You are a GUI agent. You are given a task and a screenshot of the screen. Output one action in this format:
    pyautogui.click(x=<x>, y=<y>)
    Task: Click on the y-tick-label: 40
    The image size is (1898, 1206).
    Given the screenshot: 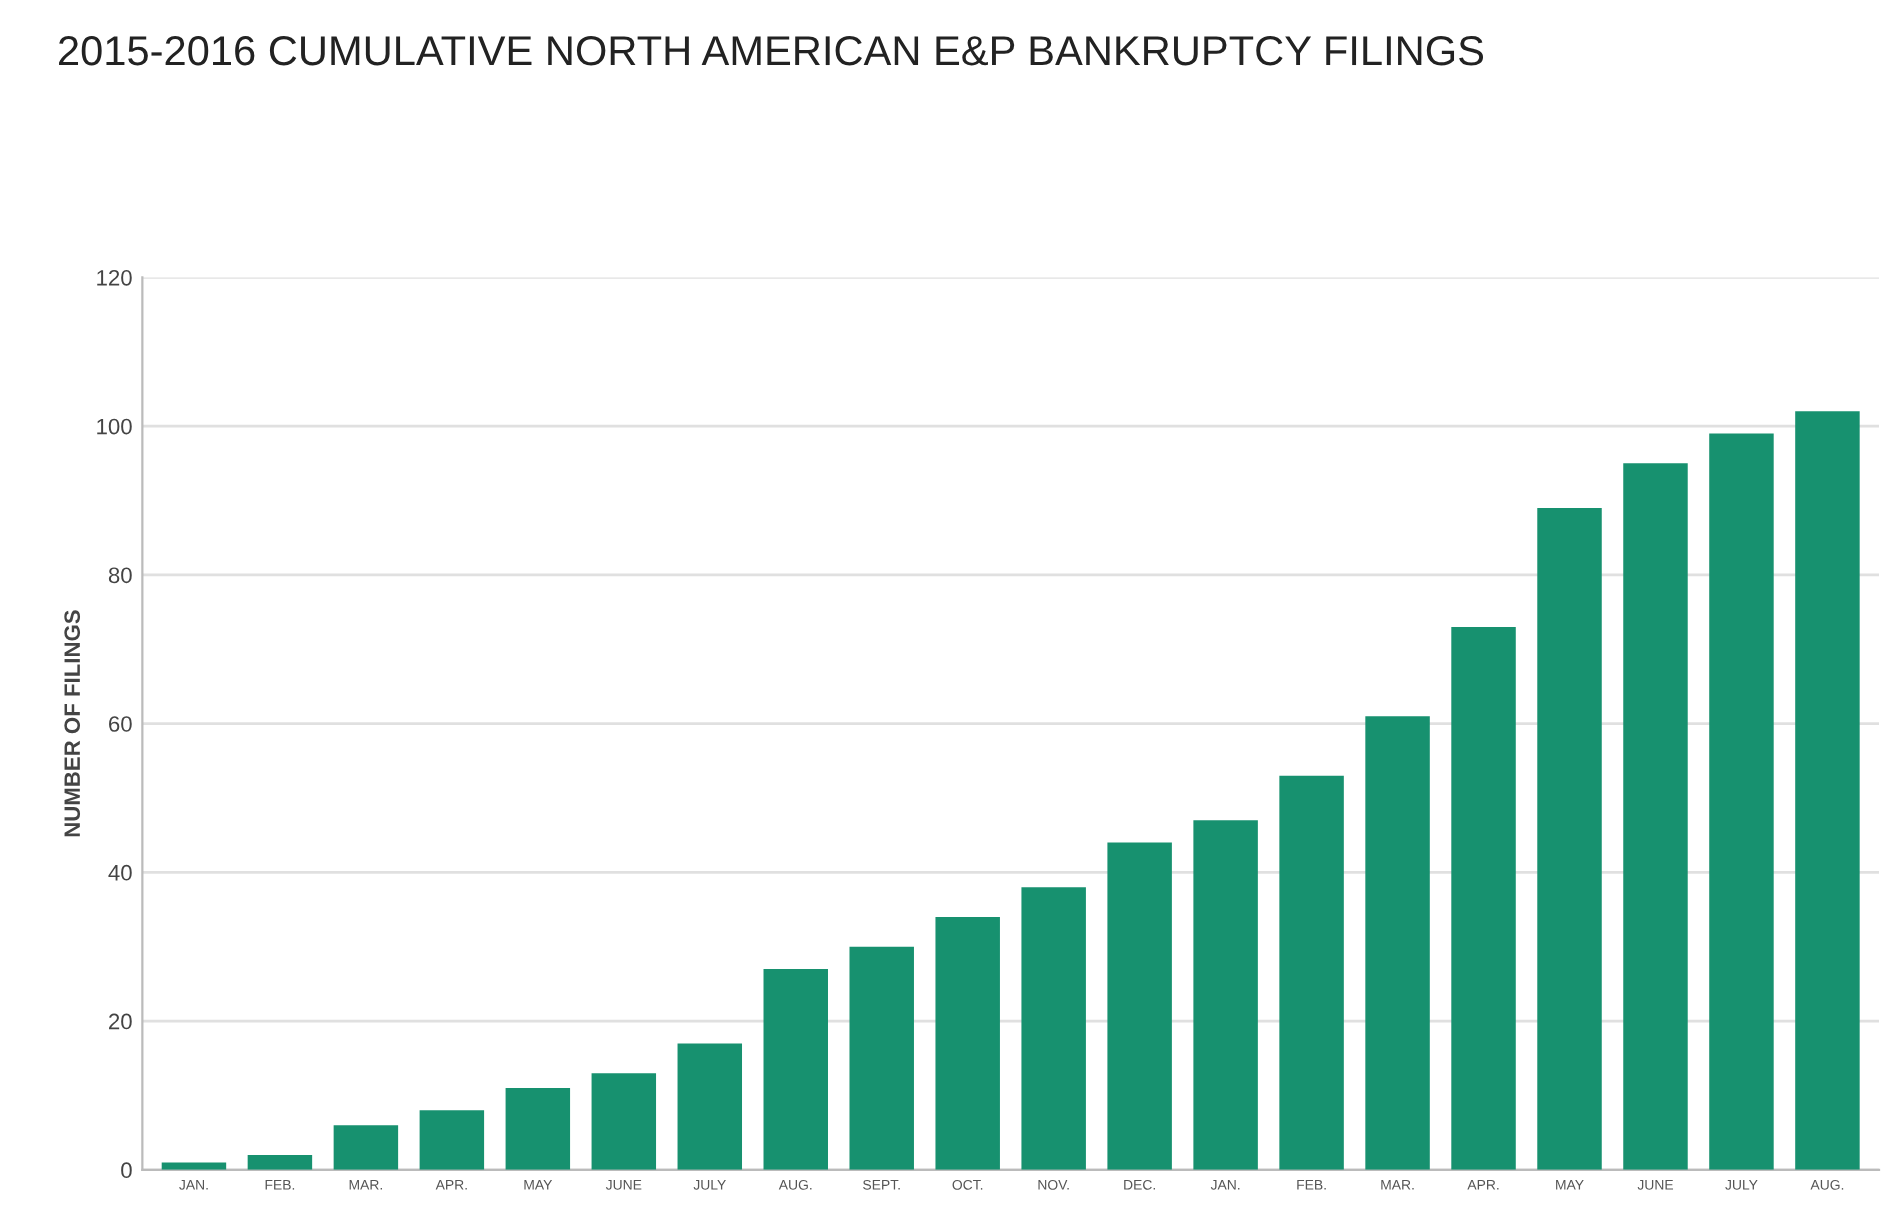 What is the action you would take?
    pyautogui.click(x=120, y=872)
    